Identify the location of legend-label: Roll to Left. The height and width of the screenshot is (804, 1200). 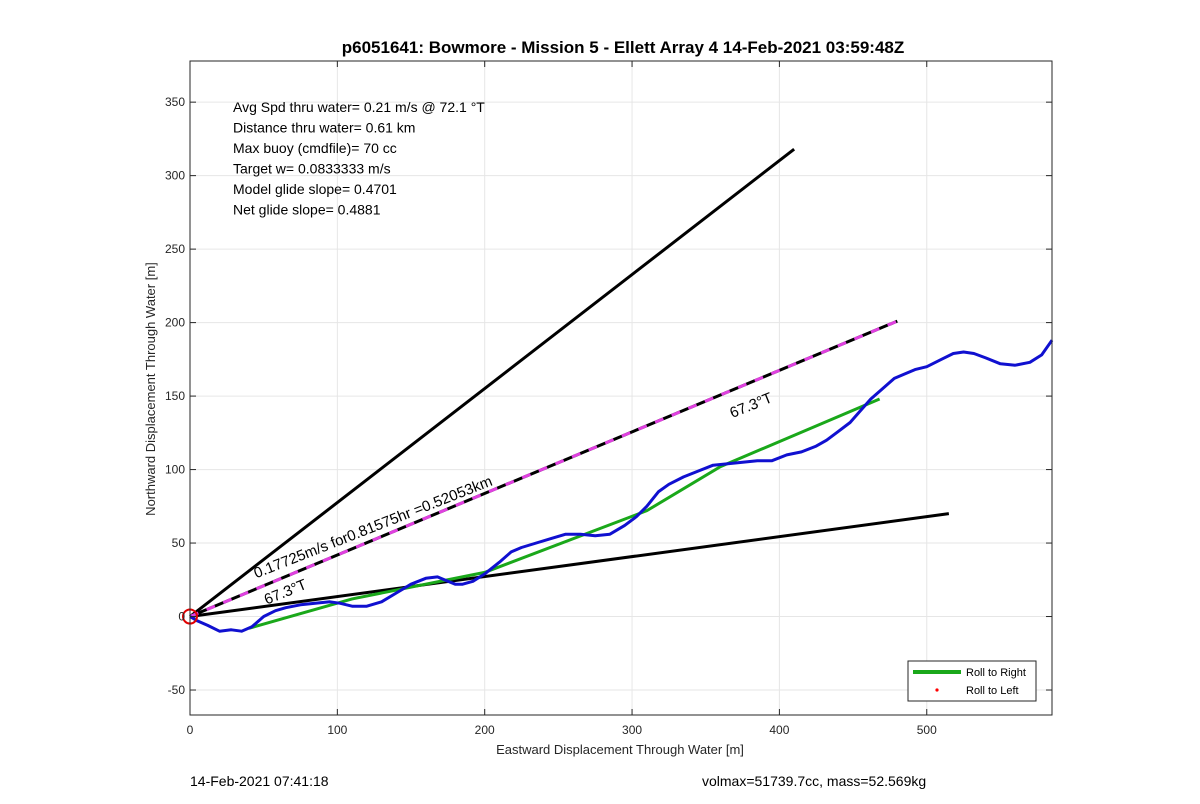
(992, 691).